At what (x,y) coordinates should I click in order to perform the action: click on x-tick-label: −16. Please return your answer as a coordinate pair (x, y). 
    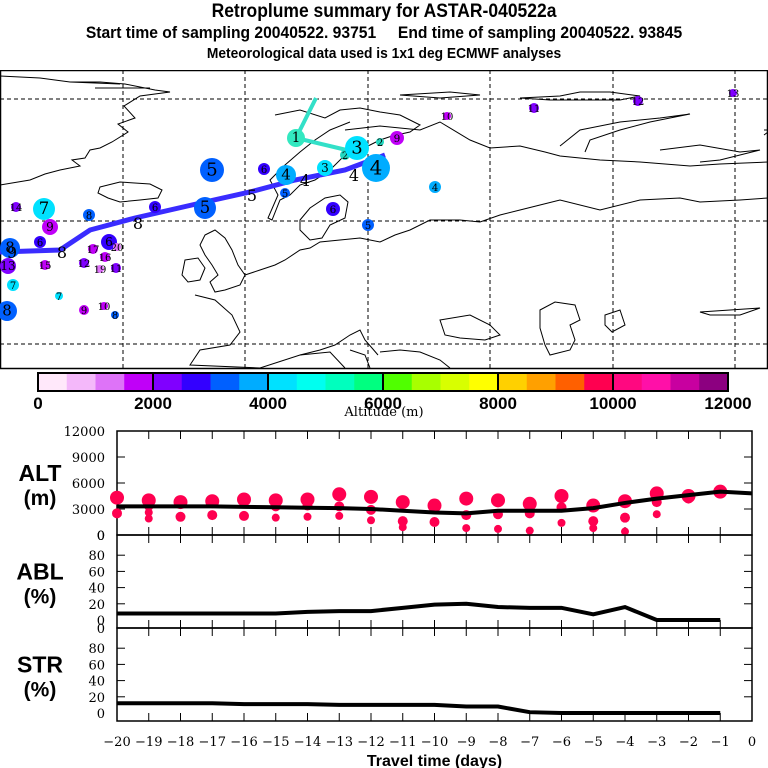
    Looking at the image, I should click on (243, 742).